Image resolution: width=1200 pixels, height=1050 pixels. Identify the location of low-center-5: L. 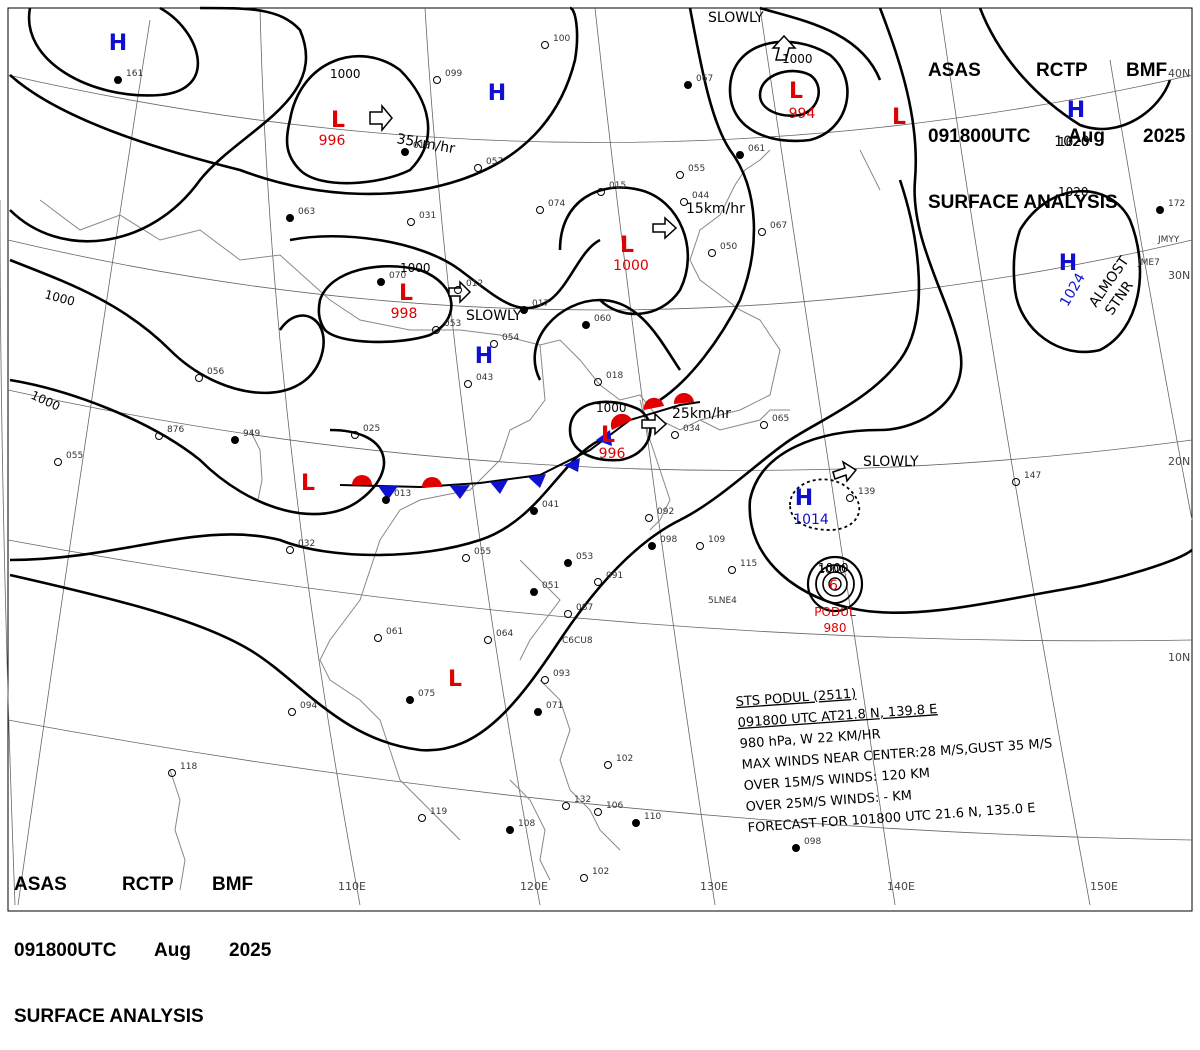
(627, 245).